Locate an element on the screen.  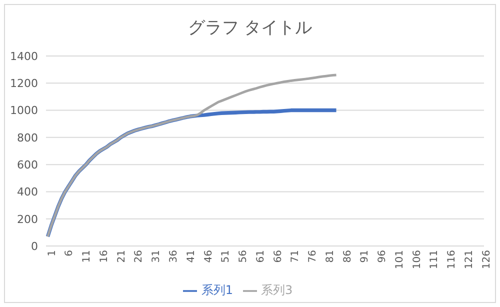
legend-label: 系列3 is located at coordinates (277, 290).